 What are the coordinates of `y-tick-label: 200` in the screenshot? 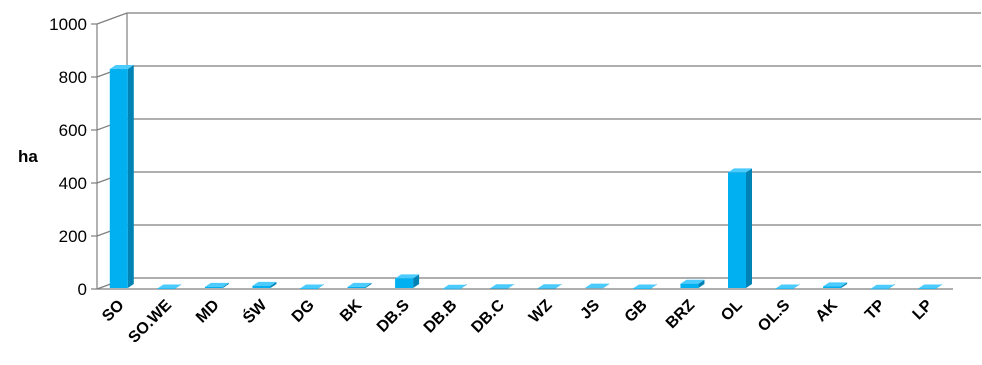 It's located at (73, 236).